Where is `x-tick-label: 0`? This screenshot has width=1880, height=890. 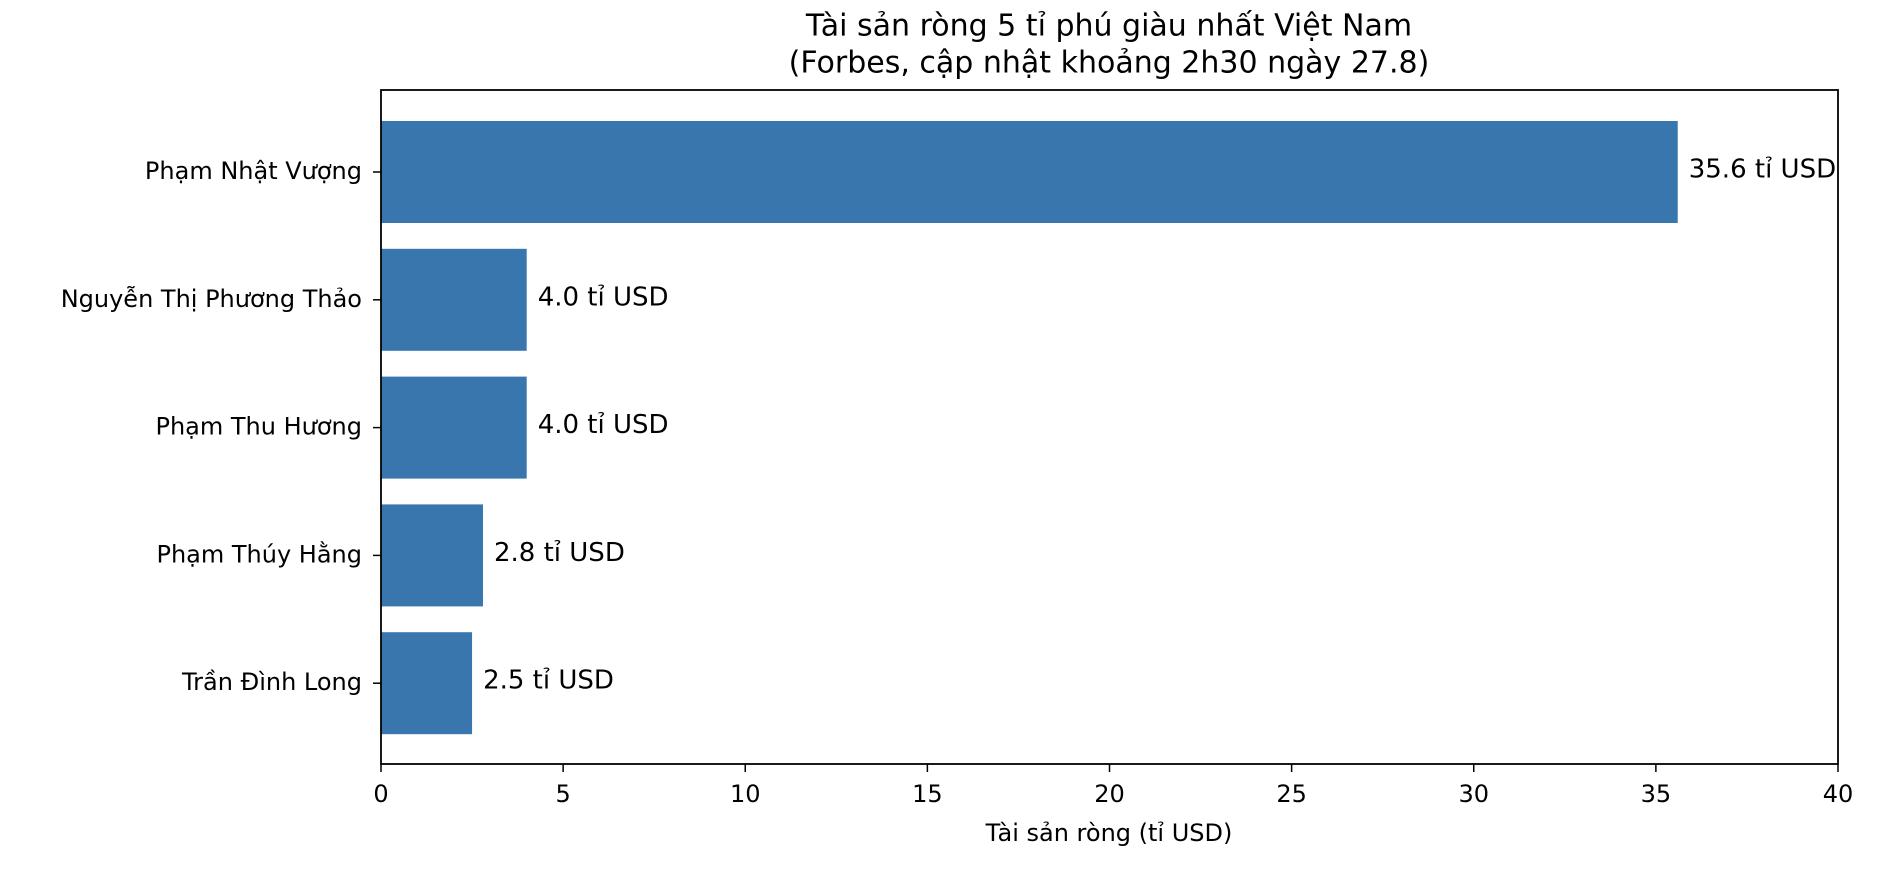 x-tick-label: 0 is located at coordinates (380, 794).